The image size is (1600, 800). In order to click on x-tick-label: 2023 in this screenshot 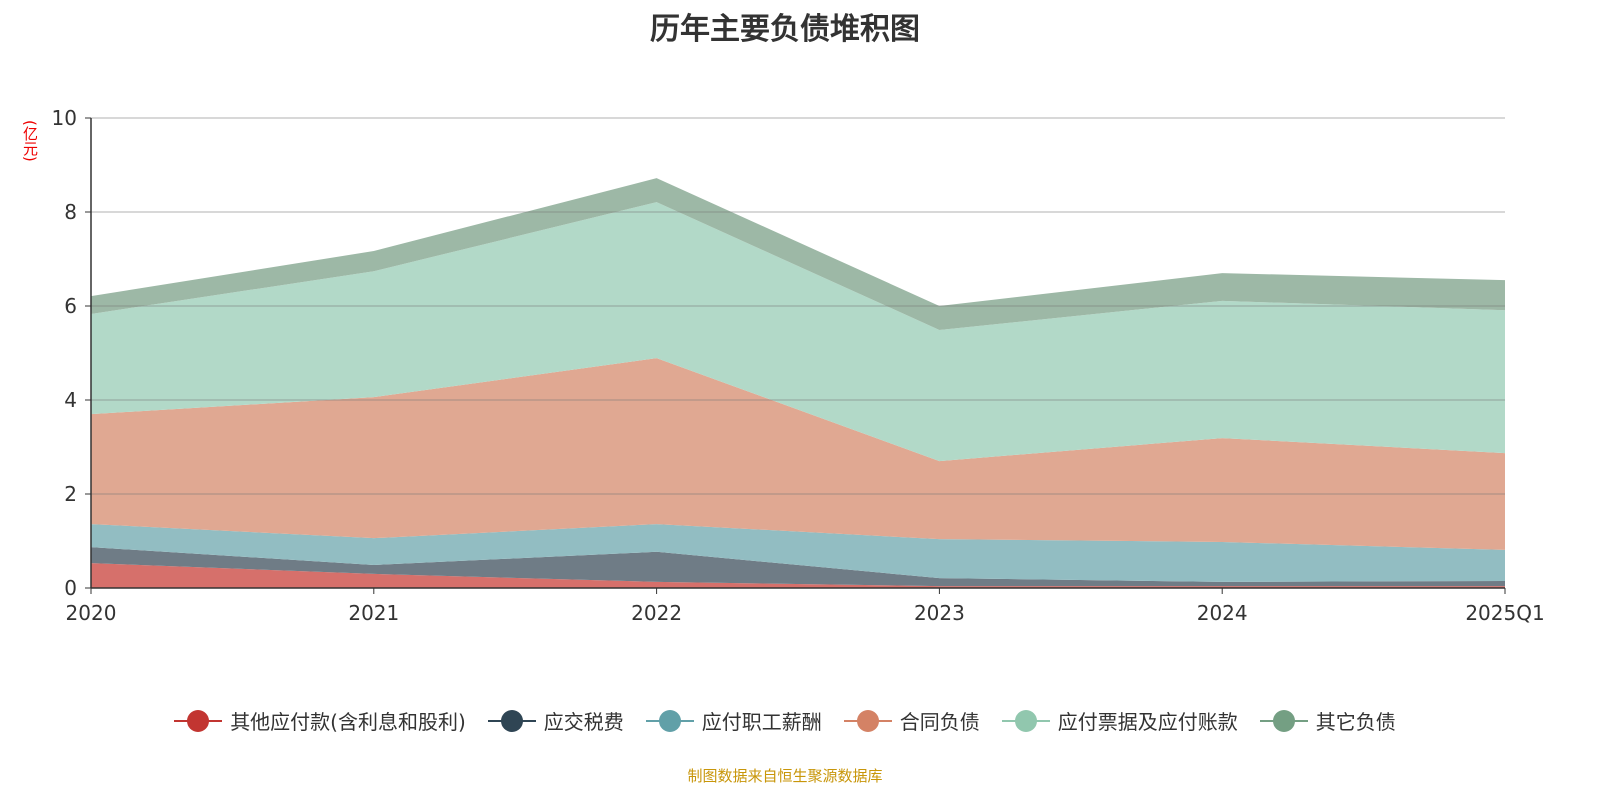, I will do `click(939, 613)`.